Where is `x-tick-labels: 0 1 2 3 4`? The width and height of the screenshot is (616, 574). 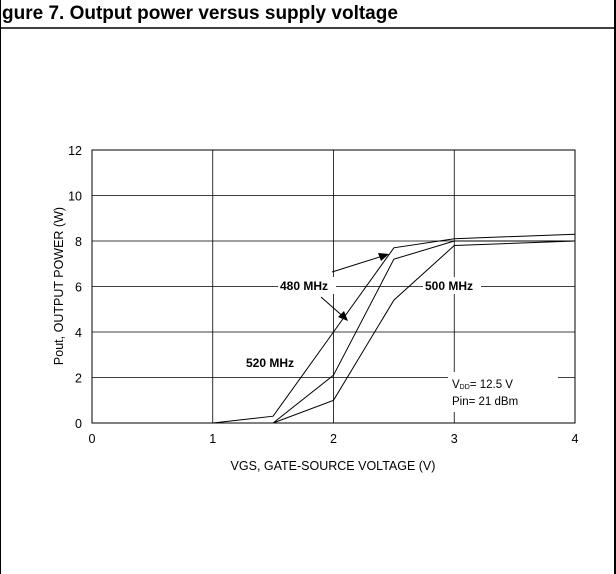
x-tick-labels: 0 1 2 3 4 is located at coordinates (334, 439).